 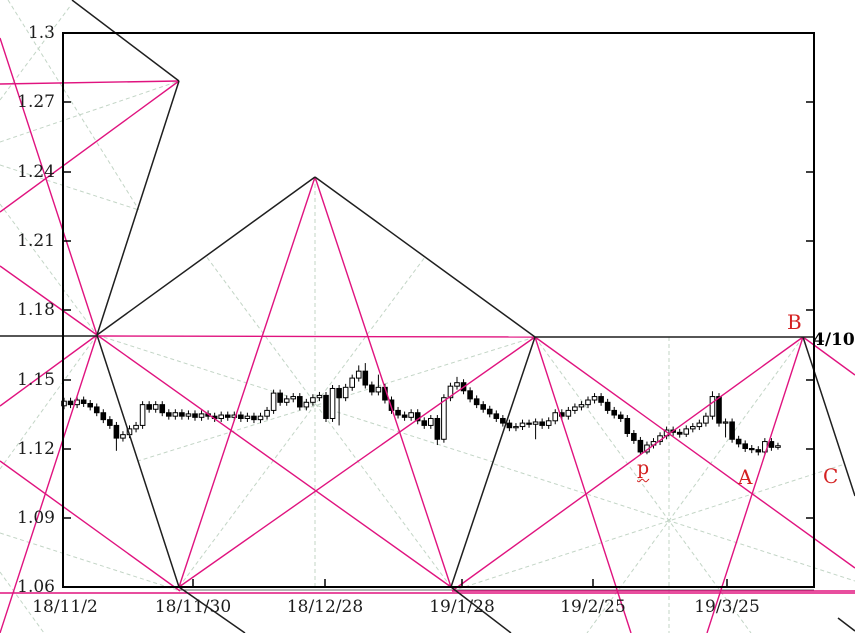 I want to click on y-axis-label: 1.18, so click(x=36, y=310).